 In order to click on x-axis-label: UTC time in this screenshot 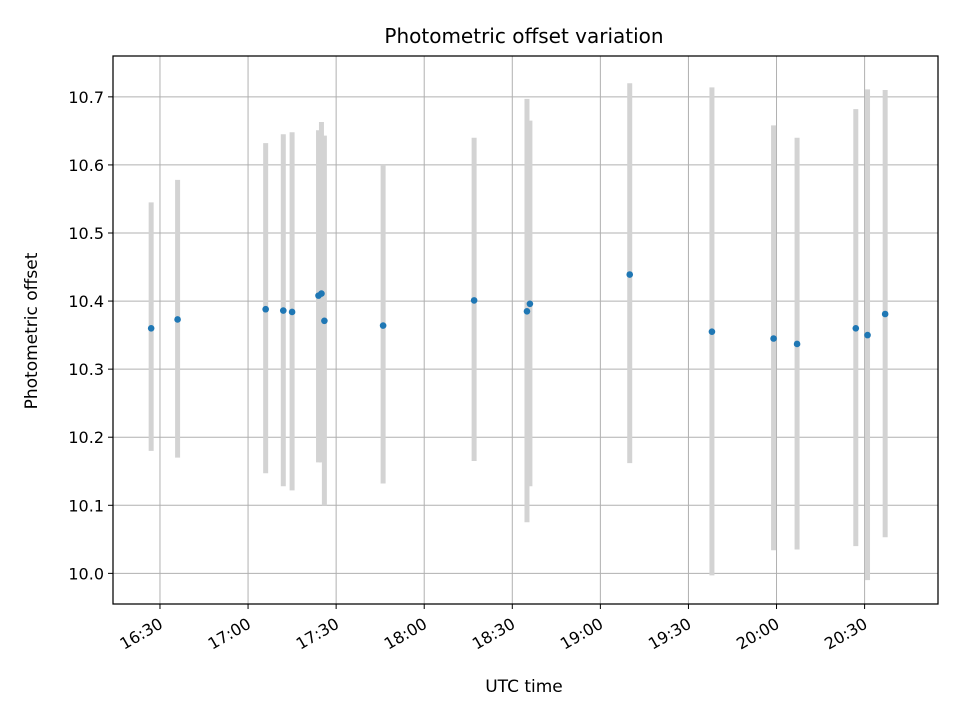, I will do `click(524, 687)`.